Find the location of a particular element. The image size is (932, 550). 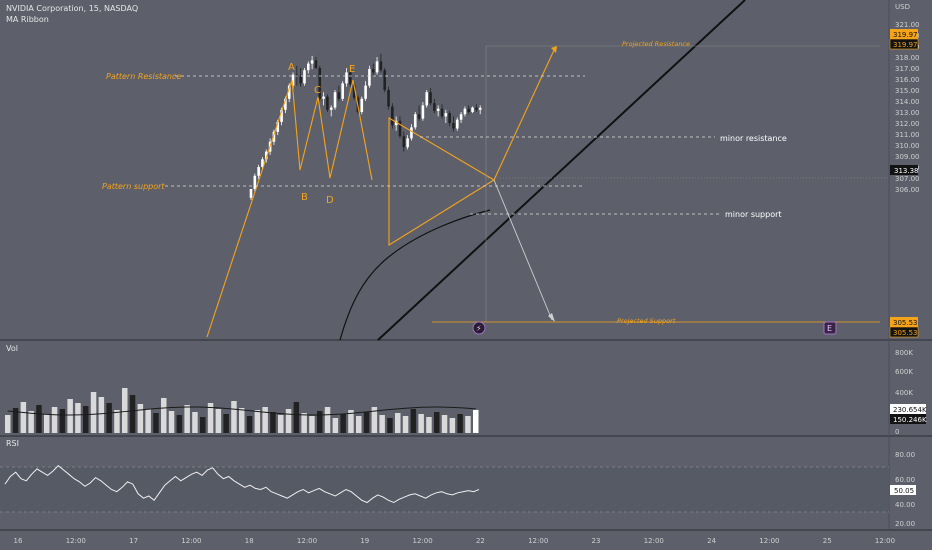

volume-layer is located at coordinates (242, 410).